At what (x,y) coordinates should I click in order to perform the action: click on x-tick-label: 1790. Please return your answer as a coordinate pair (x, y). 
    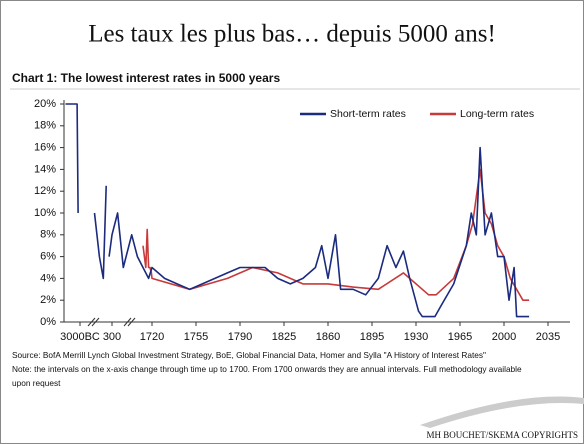
    Looking at the image, I should click on (240, 337).